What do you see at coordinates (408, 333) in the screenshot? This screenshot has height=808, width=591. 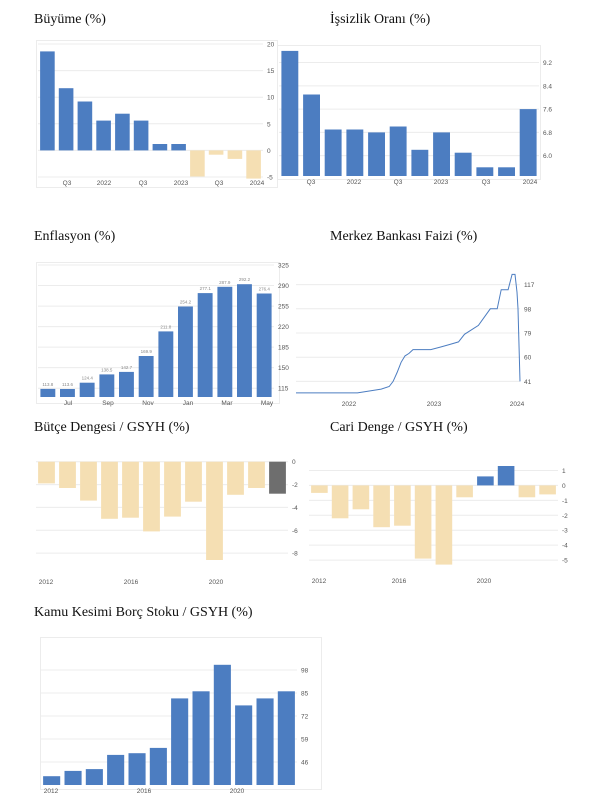 I see `policy-rate-line` at bounding box center [408, 333].